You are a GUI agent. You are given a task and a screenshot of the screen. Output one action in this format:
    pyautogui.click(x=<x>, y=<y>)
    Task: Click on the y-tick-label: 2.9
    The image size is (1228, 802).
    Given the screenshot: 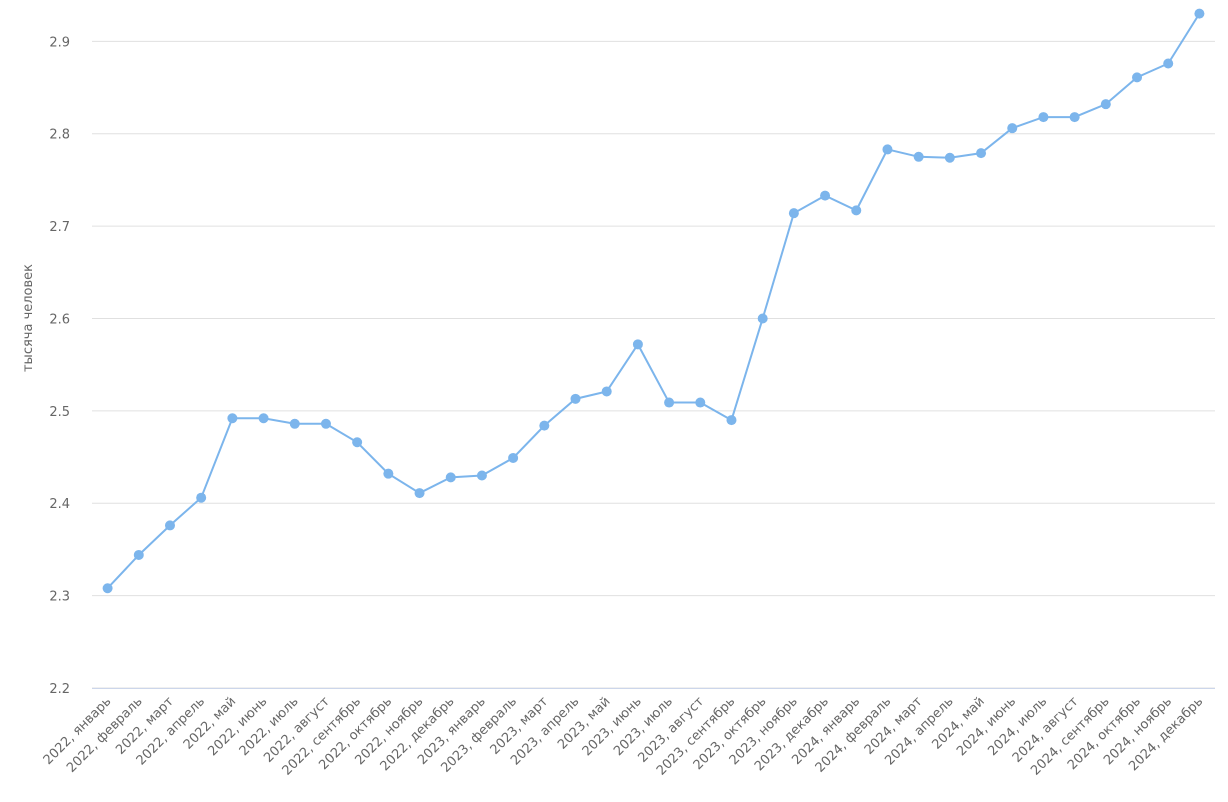 What is the action you would take?
    pyautogui.click(x=59, y=42)
    